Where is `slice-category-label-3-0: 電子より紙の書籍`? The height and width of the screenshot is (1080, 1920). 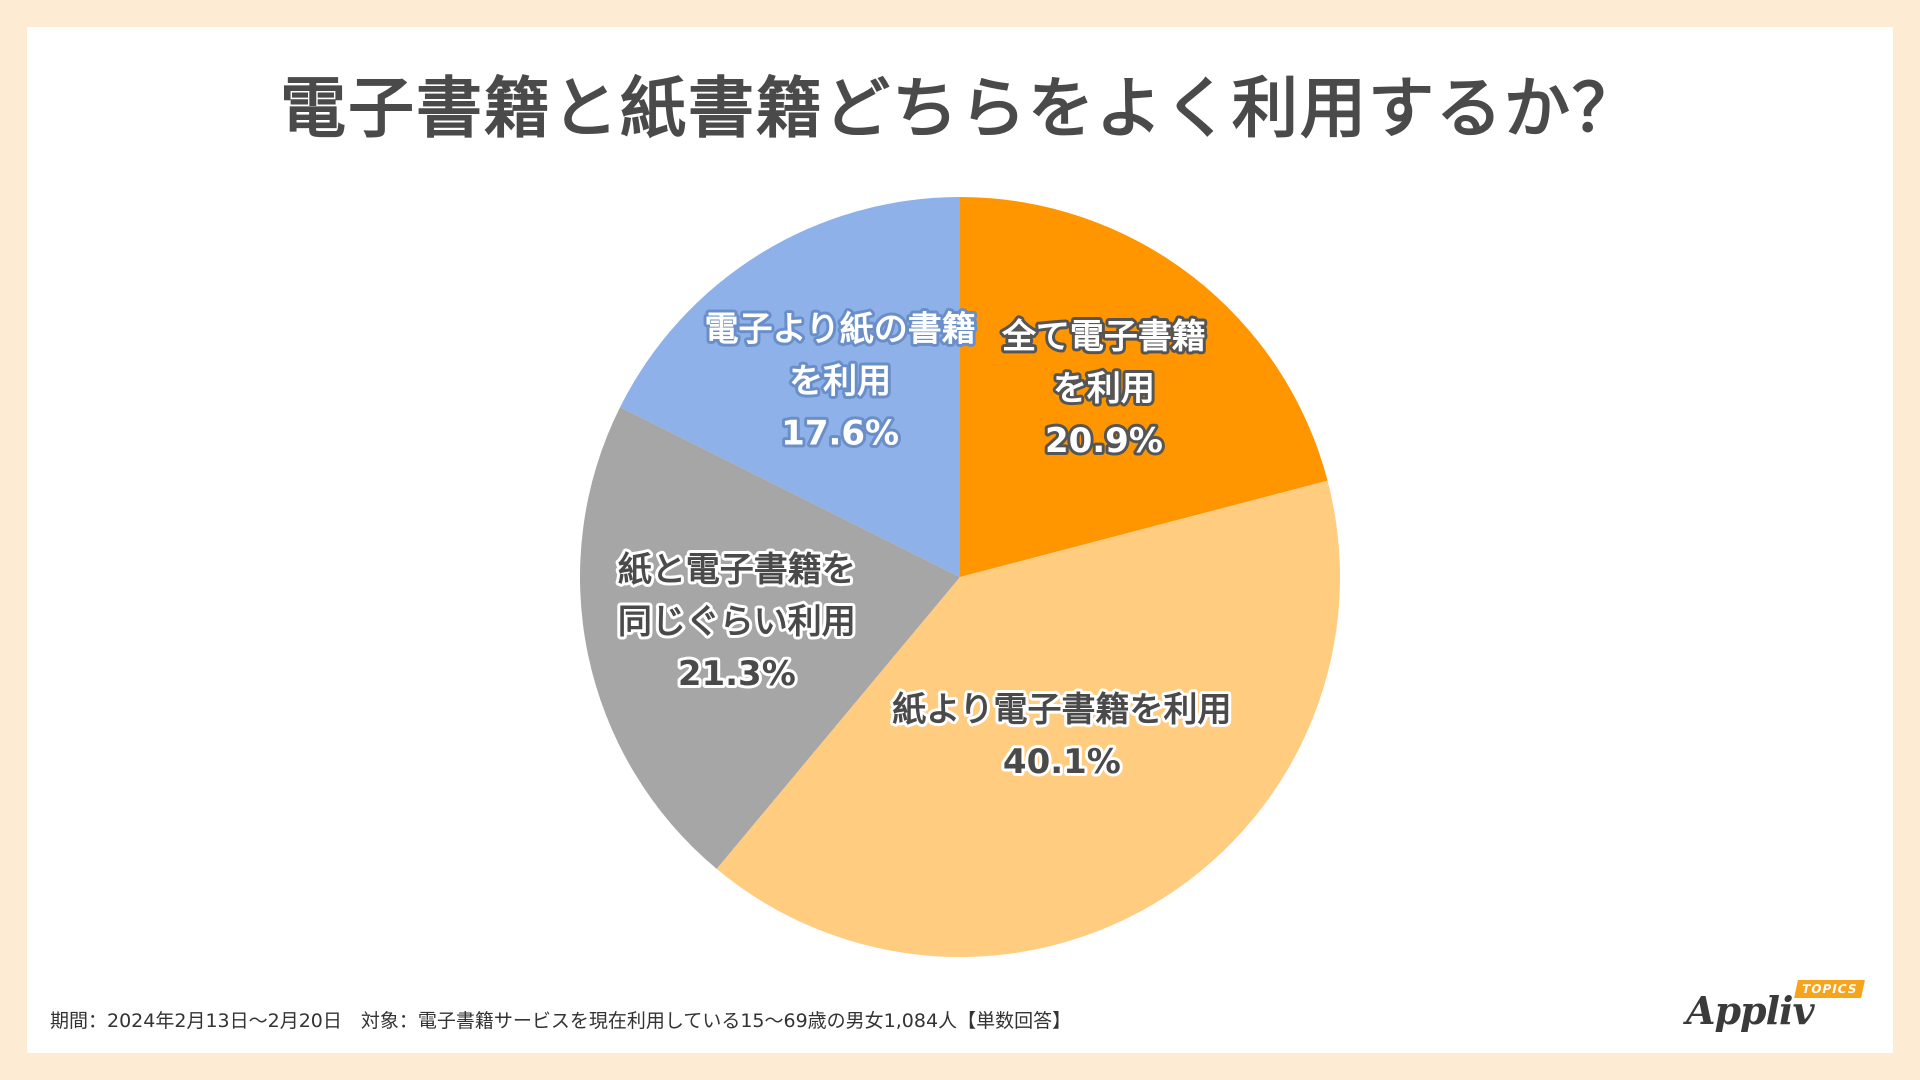
slice-category-label-3-0: 電子より紙の書籍 is located at coordinates (839, 330).